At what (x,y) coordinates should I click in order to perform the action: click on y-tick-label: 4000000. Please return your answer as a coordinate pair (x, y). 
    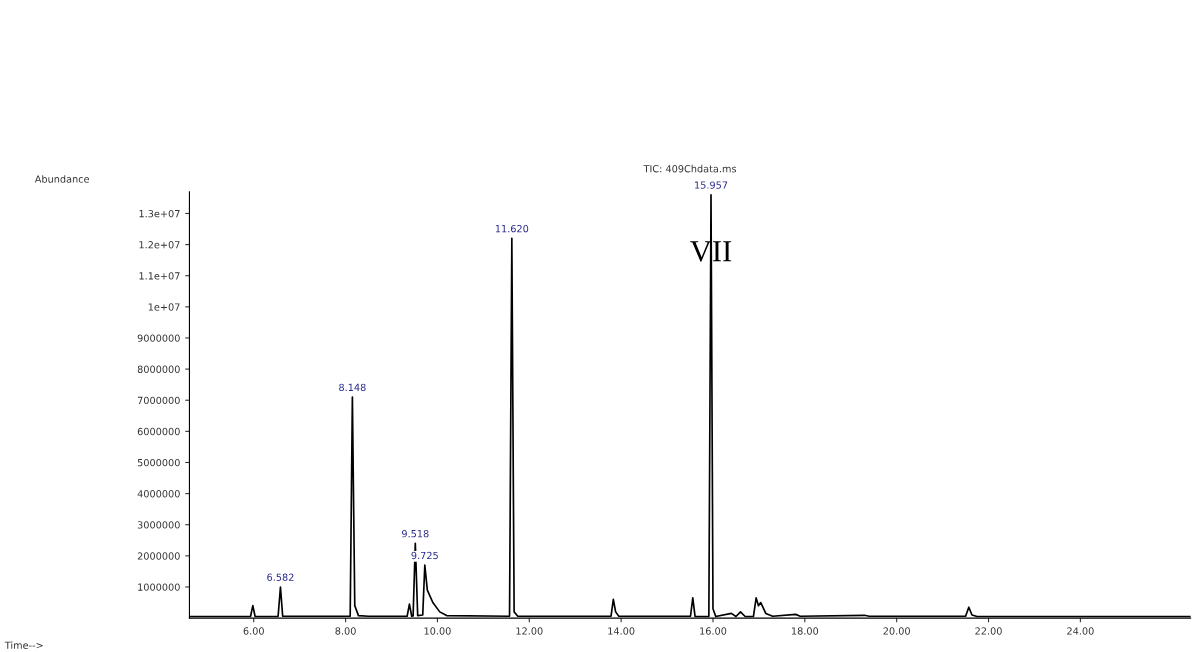
    Looking at the image, I should click on (158, 494).